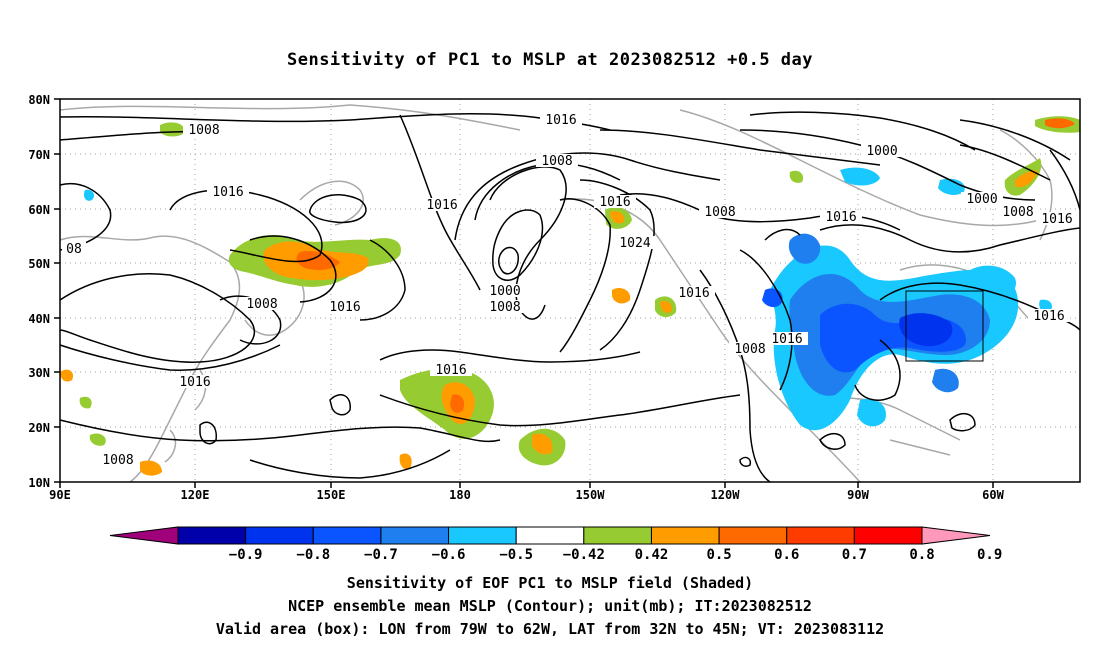  Describe the element at coordinates (944, 326) in the screenshot. I see `valid-area-box` at that location.